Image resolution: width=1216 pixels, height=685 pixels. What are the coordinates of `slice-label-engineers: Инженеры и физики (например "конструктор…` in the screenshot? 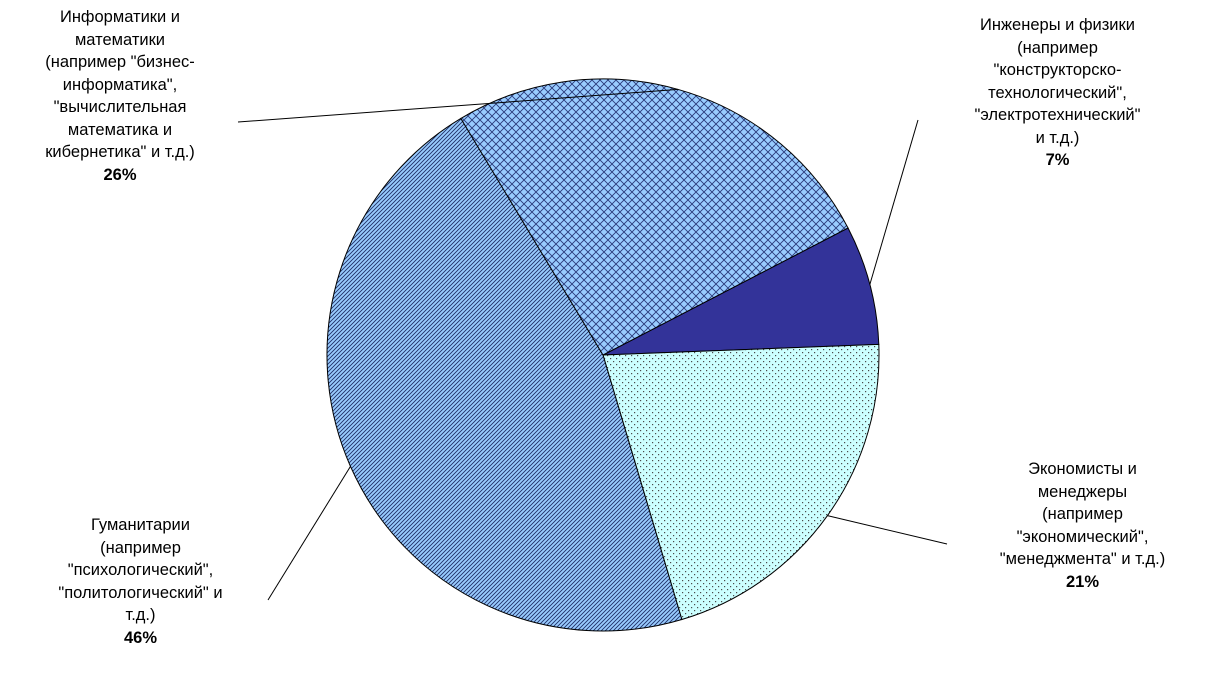 It's located at (1057, 93).